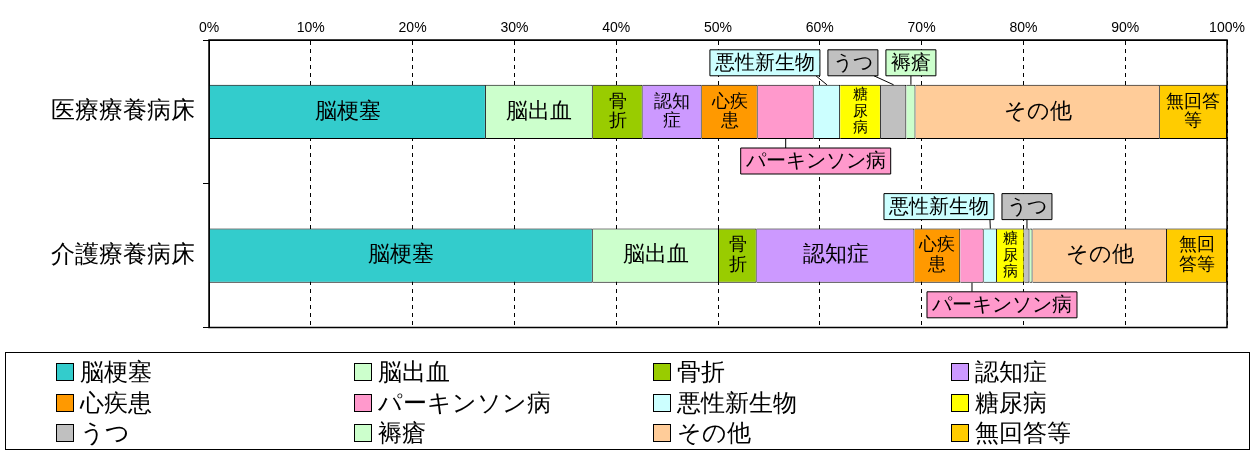 This screenshot has height=454, width=1258. I want to click on x-tick-label: 90%, so click(1125, 27).